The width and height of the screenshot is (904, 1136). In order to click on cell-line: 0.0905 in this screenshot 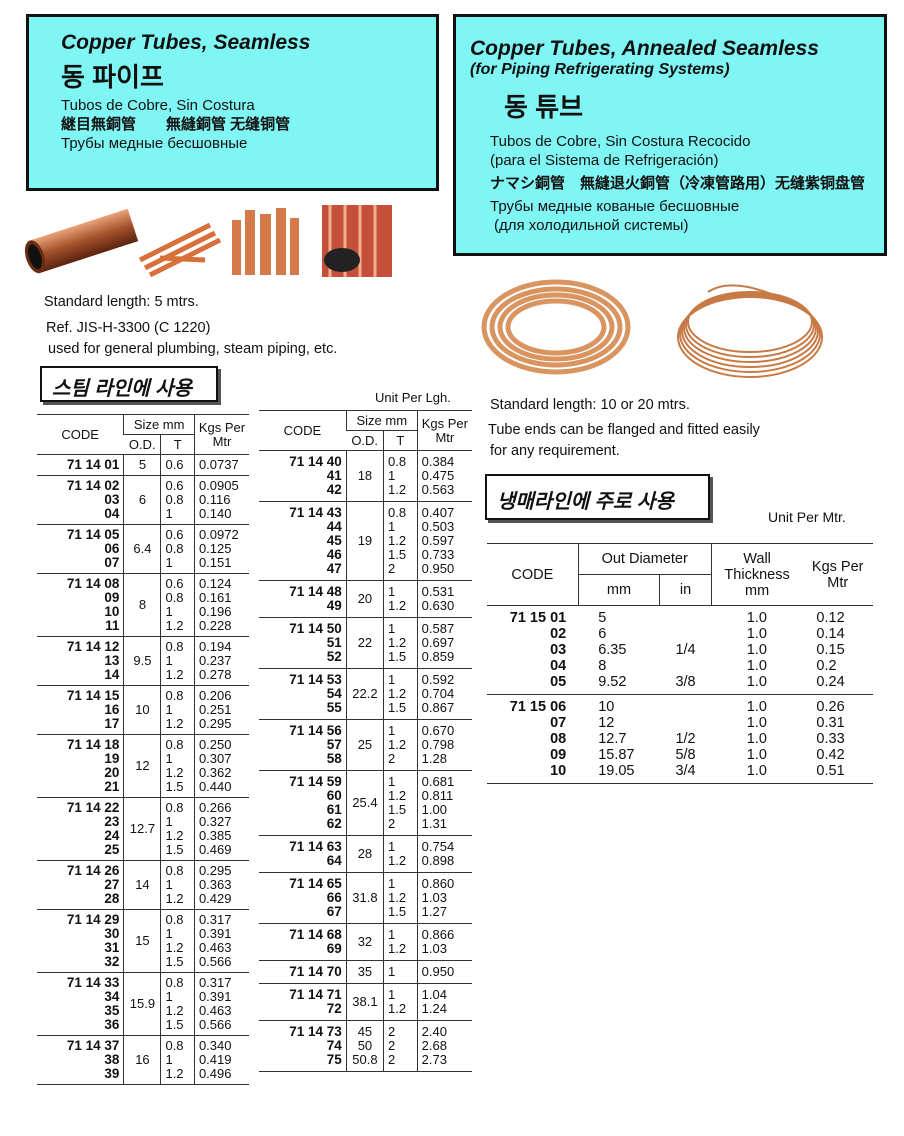, I will do `click(218, 485)`.